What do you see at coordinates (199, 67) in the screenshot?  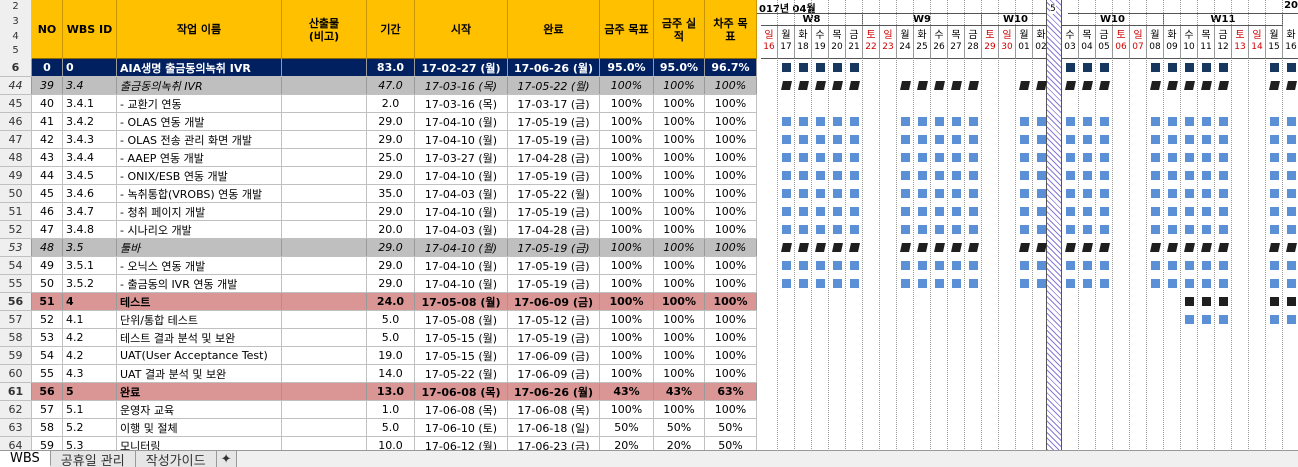 I see `cell-name: AIA생명 출금동의녹취 IVR` at bounding box center [199, 67].